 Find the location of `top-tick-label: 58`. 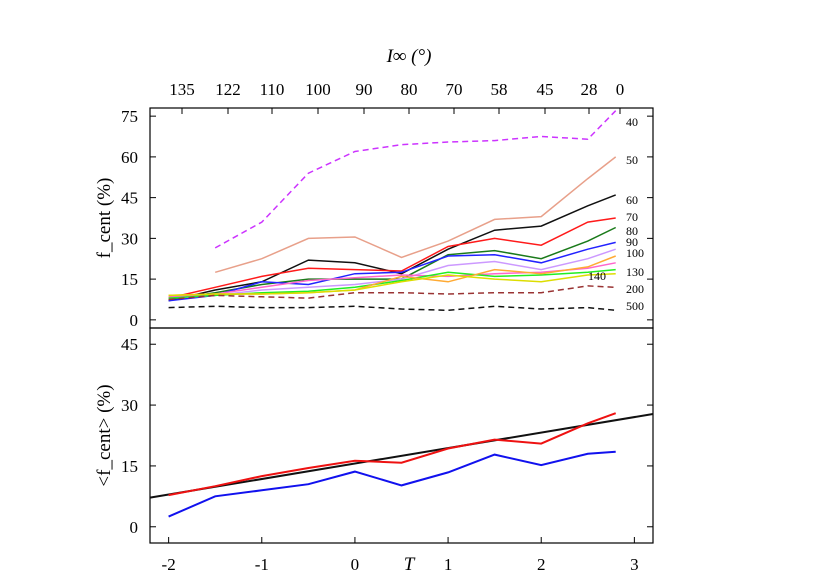

top-tick-label: 58 is located at coordinates (499, 89).